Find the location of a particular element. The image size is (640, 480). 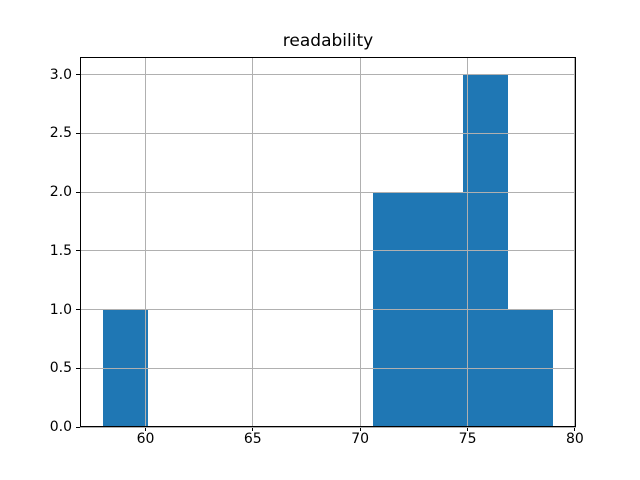

y-tick-label: 2.0 is located at coordinates (60, 192).